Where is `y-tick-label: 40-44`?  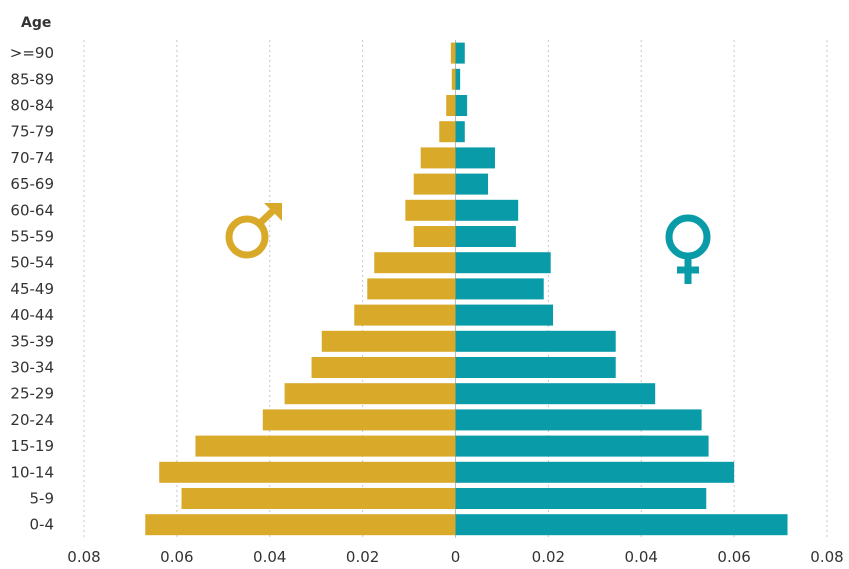 y-tick-label: 40-44 is located at coordinates (32, 315).